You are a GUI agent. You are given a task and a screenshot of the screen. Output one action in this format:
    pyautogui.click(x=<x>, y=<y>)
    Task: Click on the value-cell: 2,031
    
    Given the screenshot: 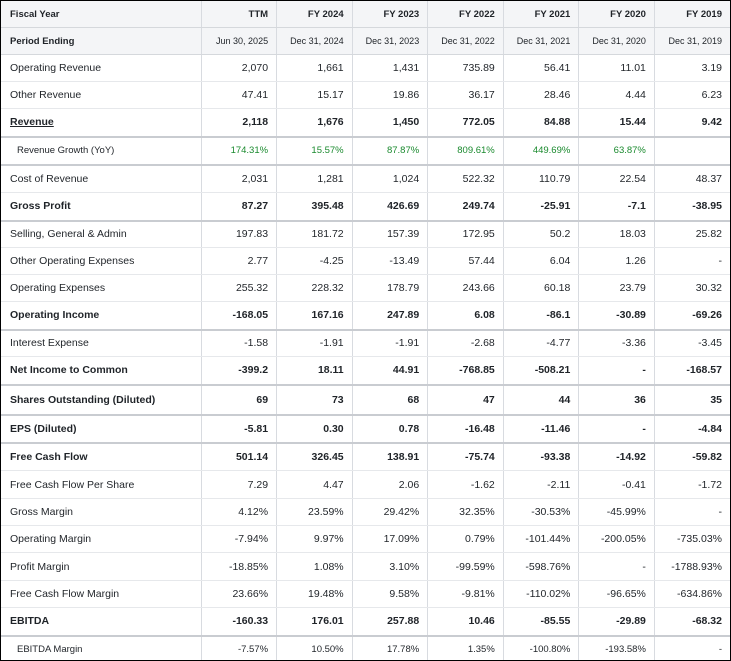 What is the action you would take?
    pyautogui.click(x=239, y=178)
    